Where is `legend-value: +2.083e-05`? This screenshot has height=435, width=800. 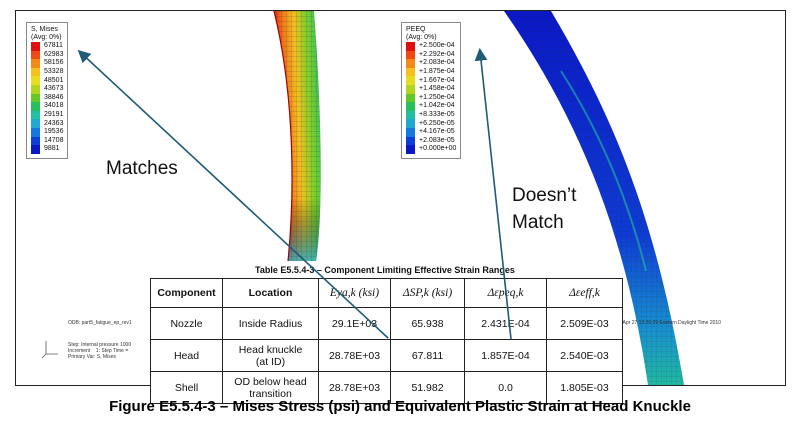 legend-value: +2.083e-05 is located at coordinates (437, 140).